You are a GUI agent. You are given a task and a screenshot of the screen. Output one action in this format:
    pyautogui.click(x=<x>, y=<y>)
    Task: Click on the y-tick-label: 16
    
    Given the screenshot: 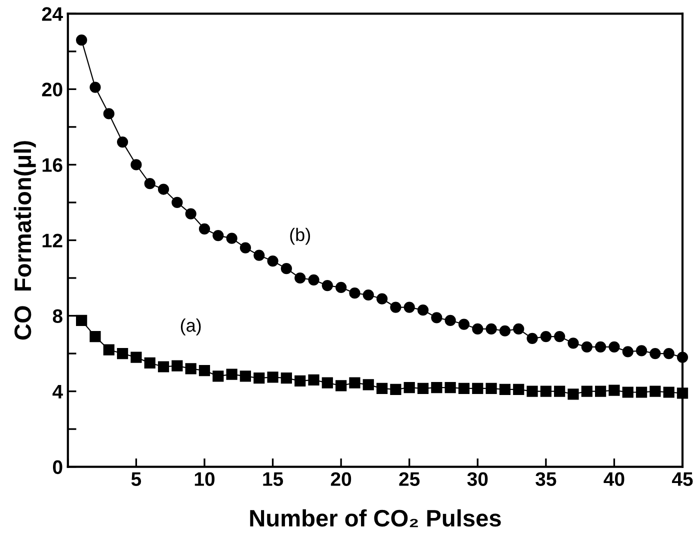 What is the action you would take?
    pyautogui.click(x=52, y=165)
    